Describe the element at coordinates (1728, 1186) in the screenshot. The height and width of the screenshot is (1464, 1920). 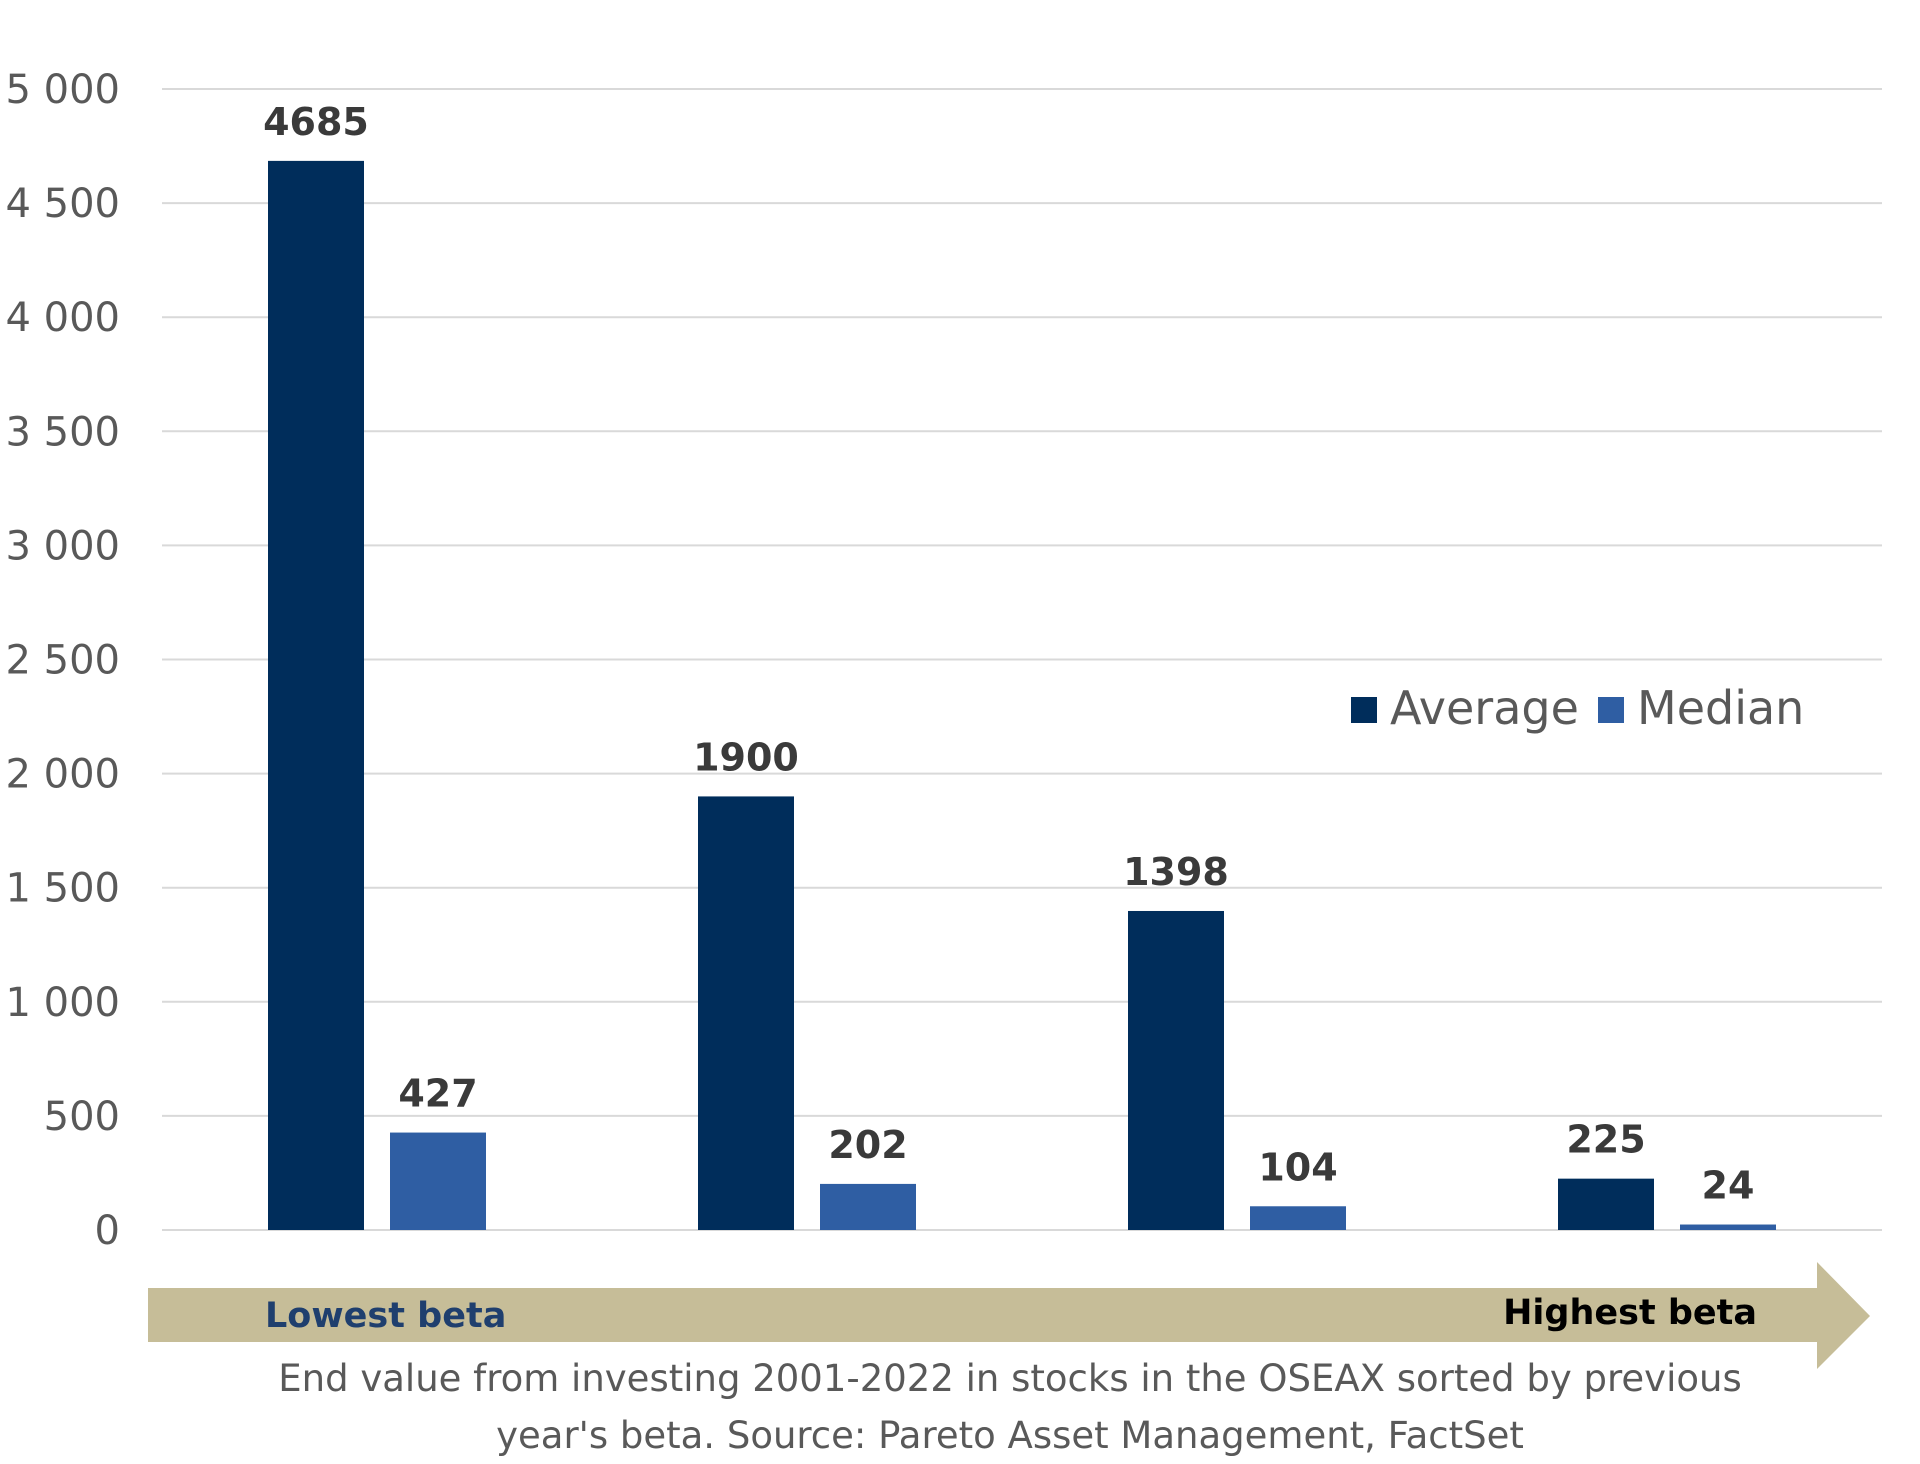
I see `data-label: 24` at that location.